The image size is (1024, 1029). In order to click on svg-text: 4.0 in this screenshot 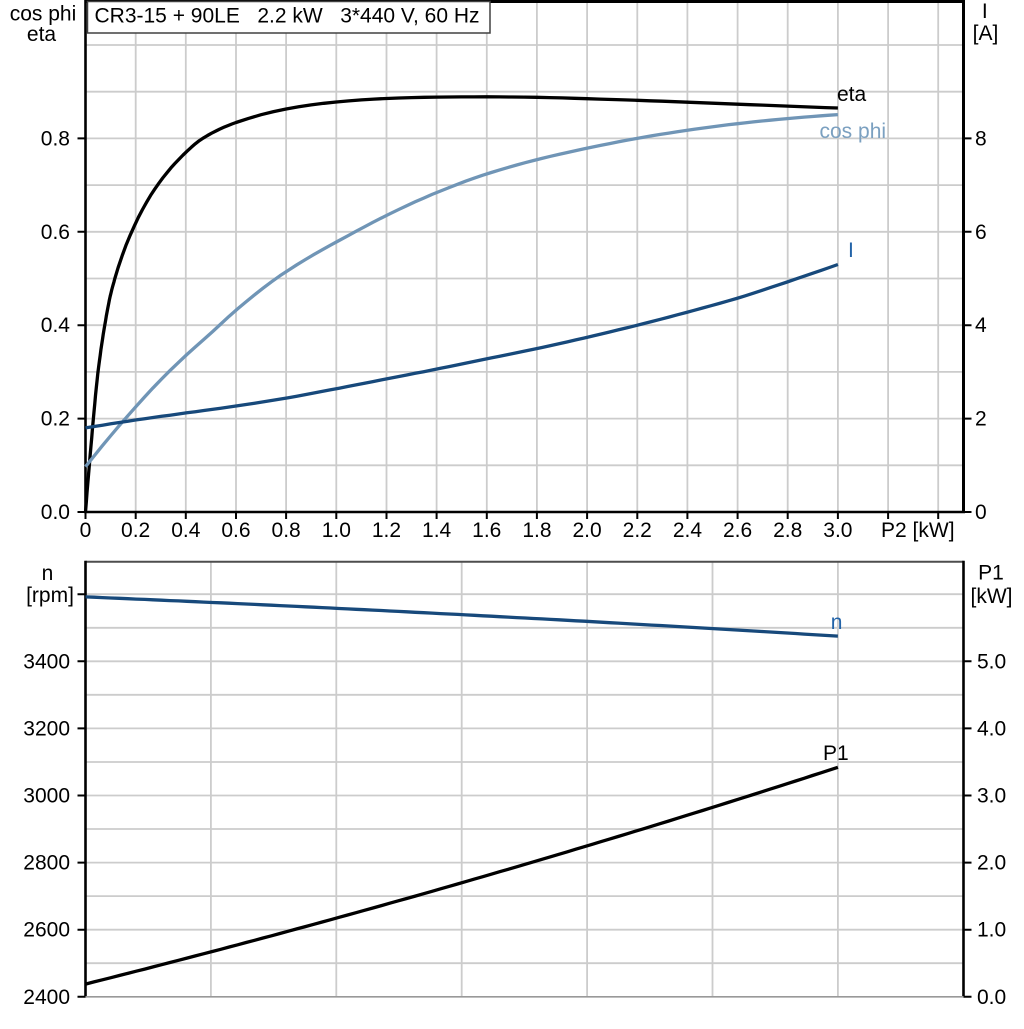, I will do `click(991, 728)`.